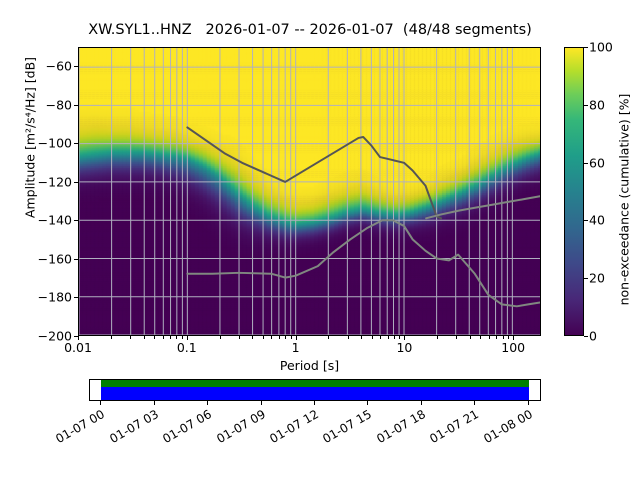 Image resolution: width=640 pixels, height=480 pixels. I want to click on coverage-tick-label: 01-07 21, so click(454, 427).